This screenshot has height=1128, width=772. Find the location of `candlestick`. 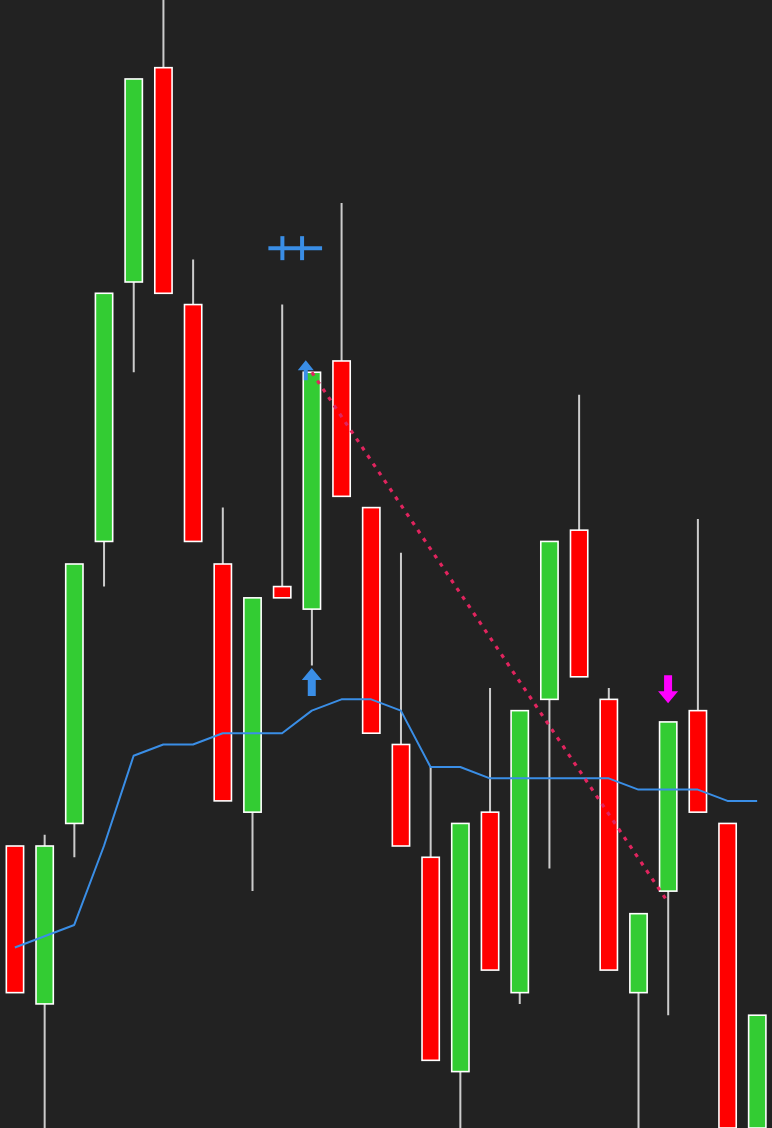

candlestick is located at coordinates (282, 451).